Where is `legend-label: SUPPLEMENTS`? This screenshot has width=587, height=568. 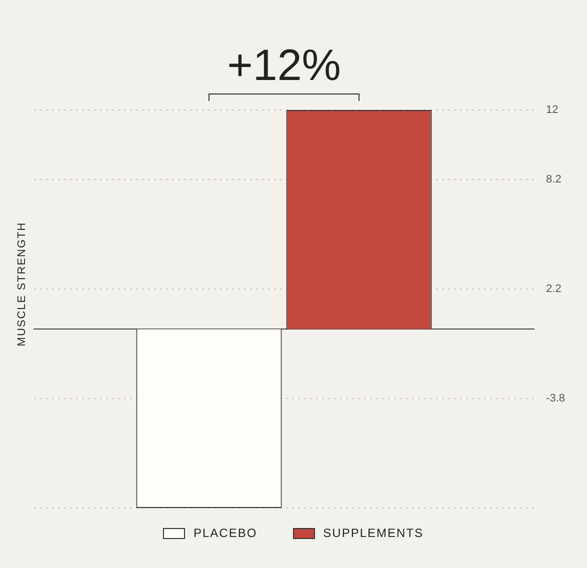 legend-label: SUPPLEMENTS is located at coordinates (373, 533).